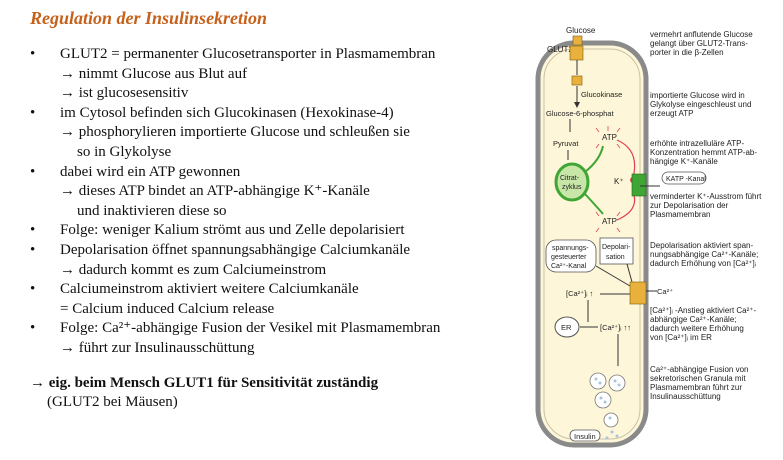  What do you see at coordinates (680, 214) in the screenshot?
I see `note-line: Plasmamembran` at bounding box center [680, 214].